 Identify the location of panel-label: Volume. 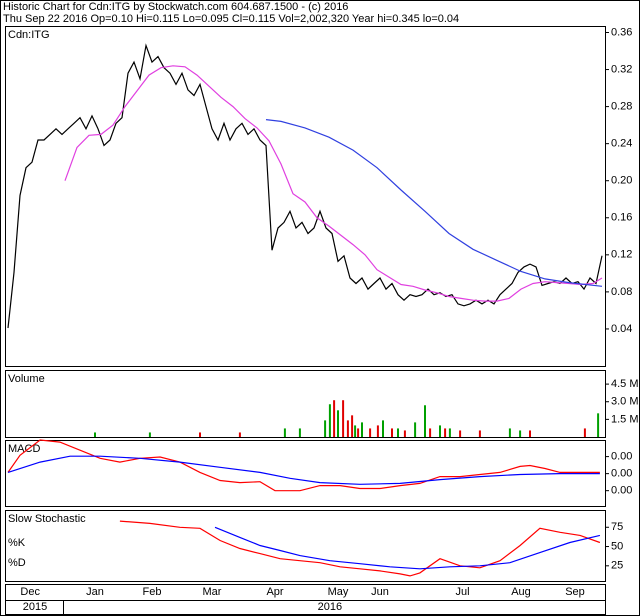
(26, 379).